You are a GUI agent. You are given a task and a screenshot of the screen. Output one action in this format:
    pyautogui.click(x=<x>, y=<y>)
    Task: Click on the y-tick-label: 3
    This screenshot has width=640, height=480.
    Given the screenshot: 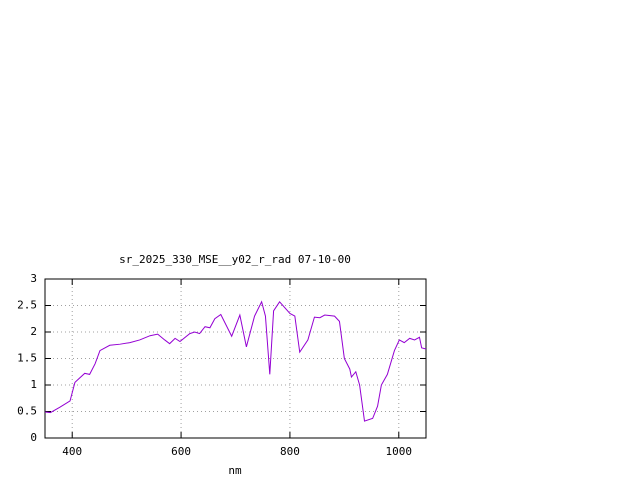 What is the action you would take?
    pyautogui.click(x=33, y=278)
    